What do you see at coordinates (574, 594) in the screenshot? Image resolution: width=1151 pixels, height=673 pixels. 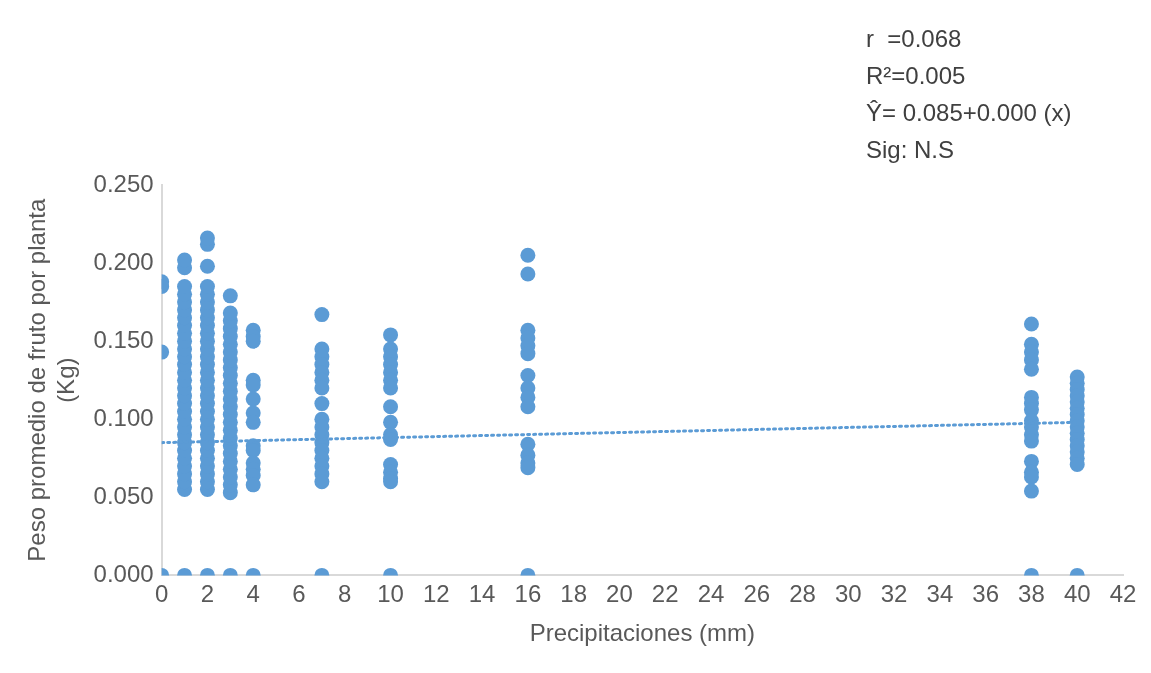 I see `x-tick-label: 18` at bounding box center [574, 594].